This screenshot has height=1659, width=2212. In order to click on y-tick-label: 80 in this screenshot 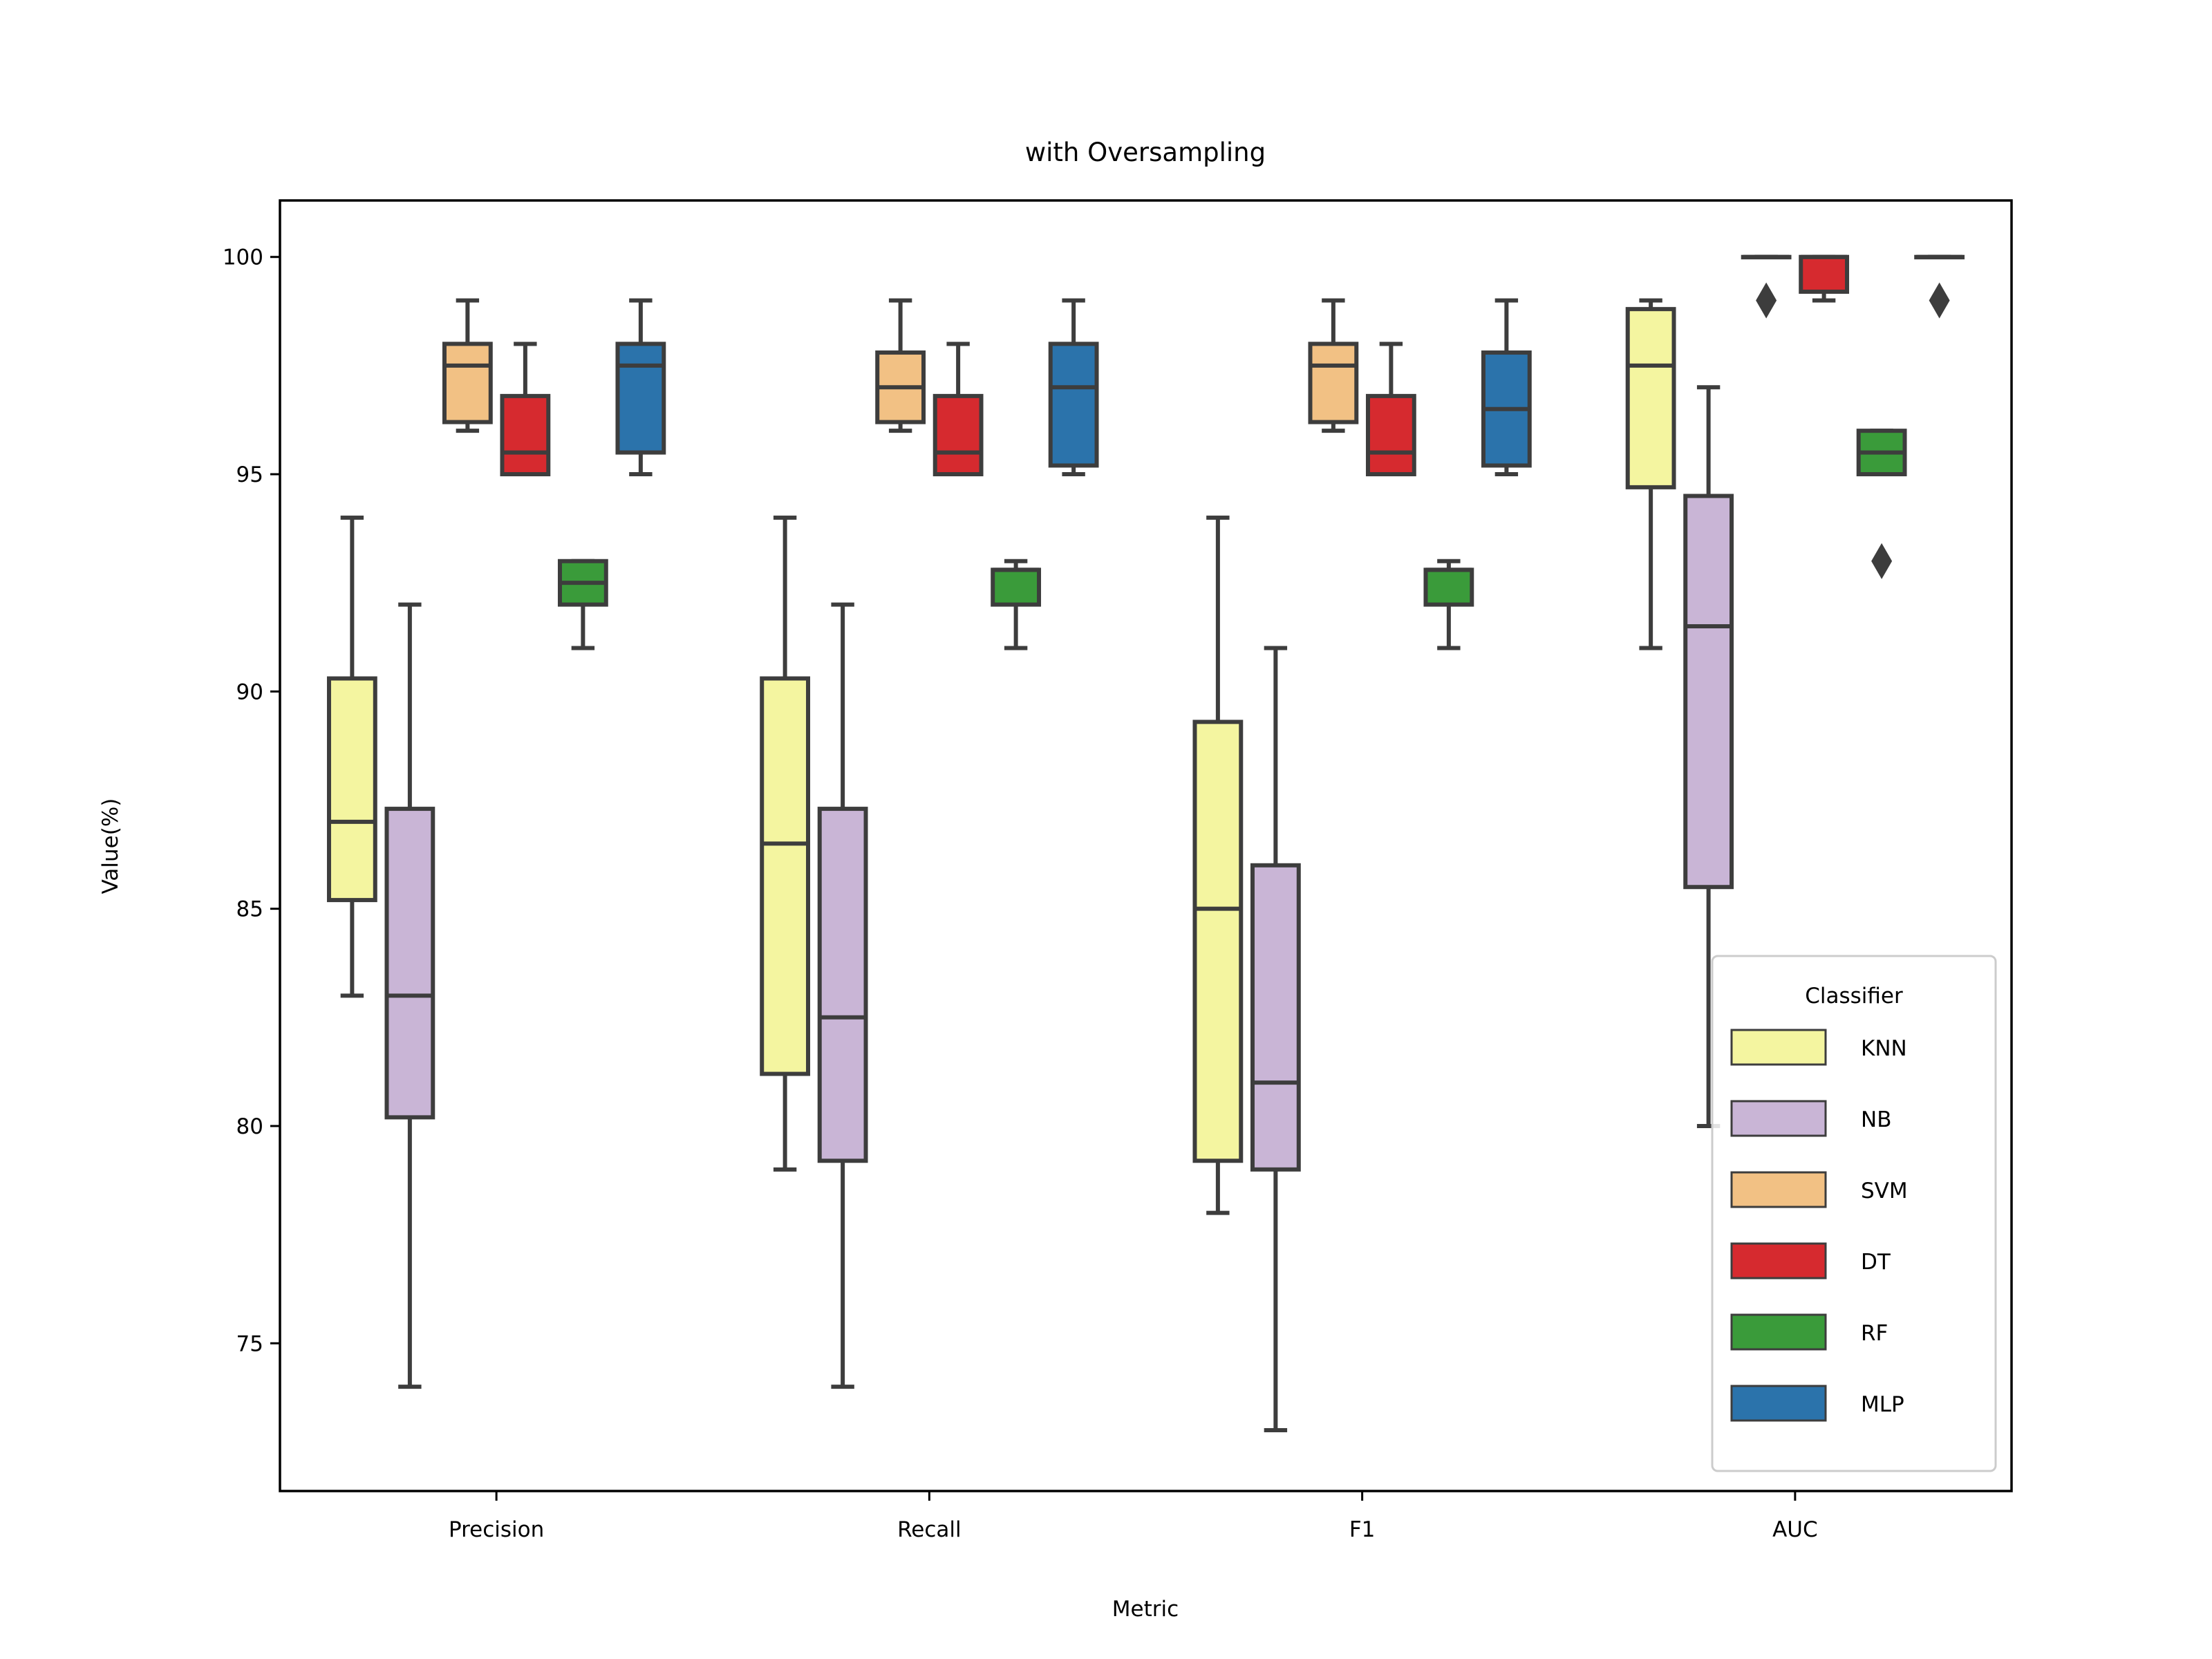, I will do `click(249, 1126)`.